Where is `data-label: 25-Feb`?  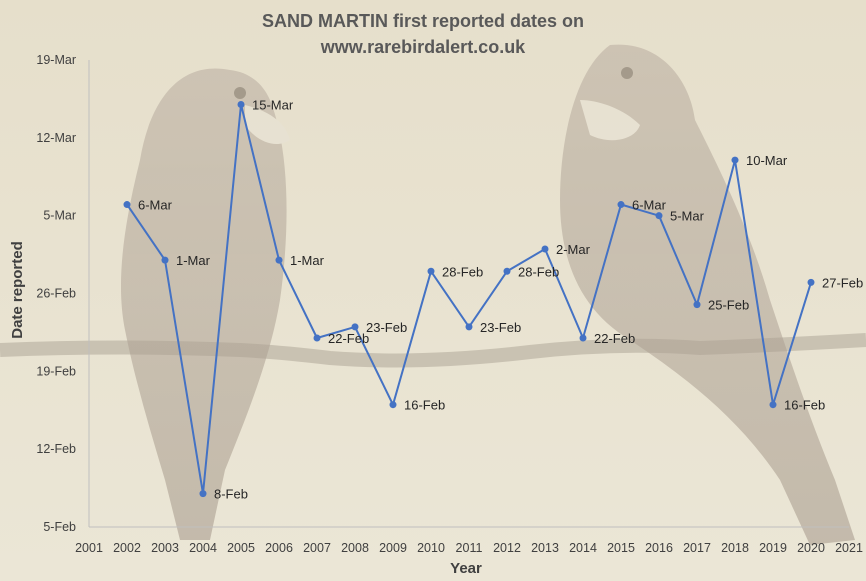 data-label: 25-Feb is located at coordinates (728, 305).